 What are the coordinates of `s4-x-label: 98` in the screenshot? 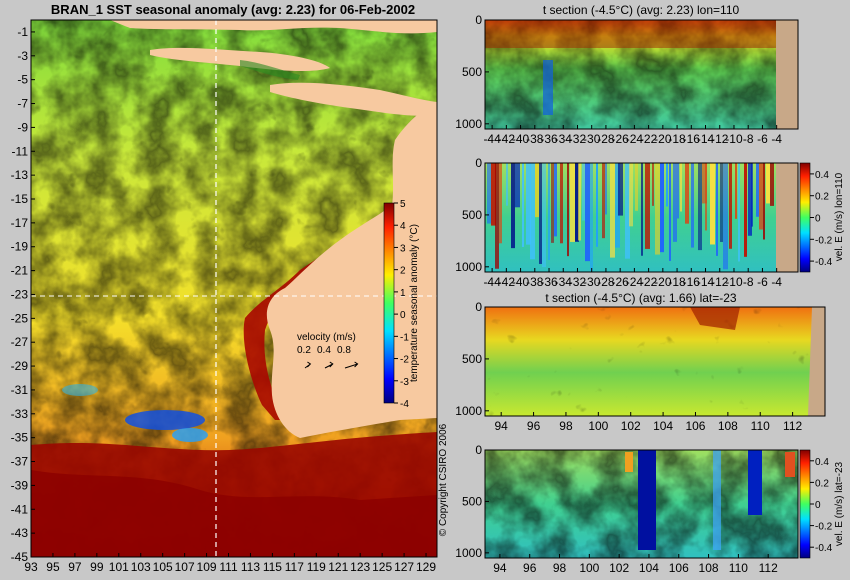 It's located at (560, 568).